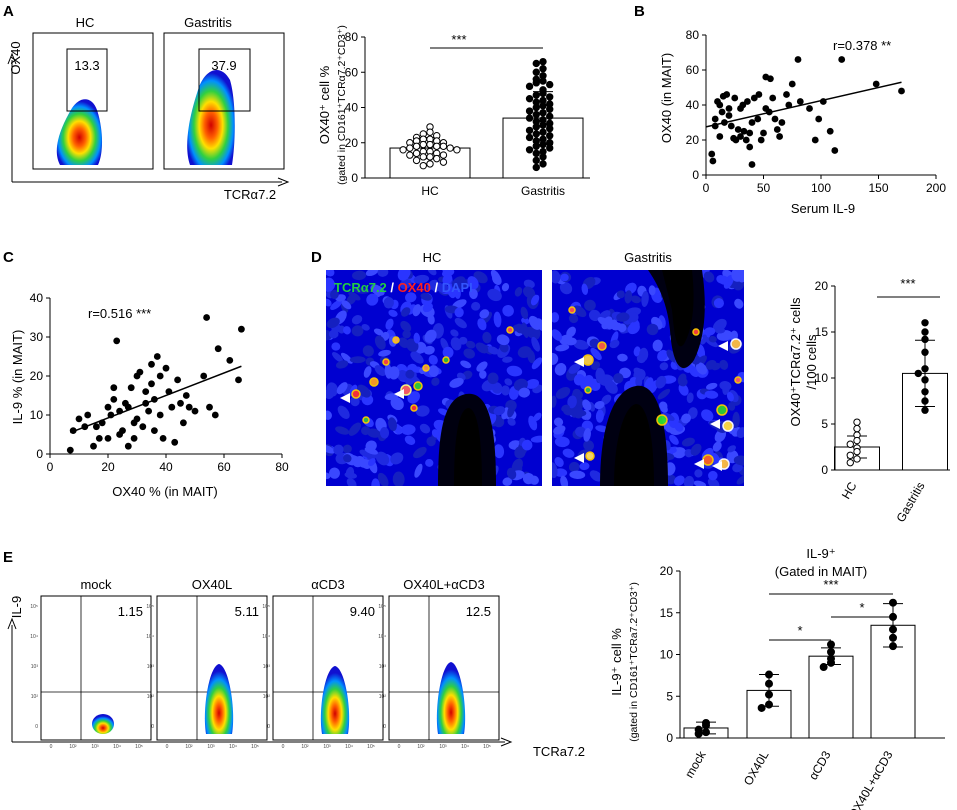  Describe the element at coordinates (667, 571) in the screenshot. I see `y-tick-label: 20` at that location.